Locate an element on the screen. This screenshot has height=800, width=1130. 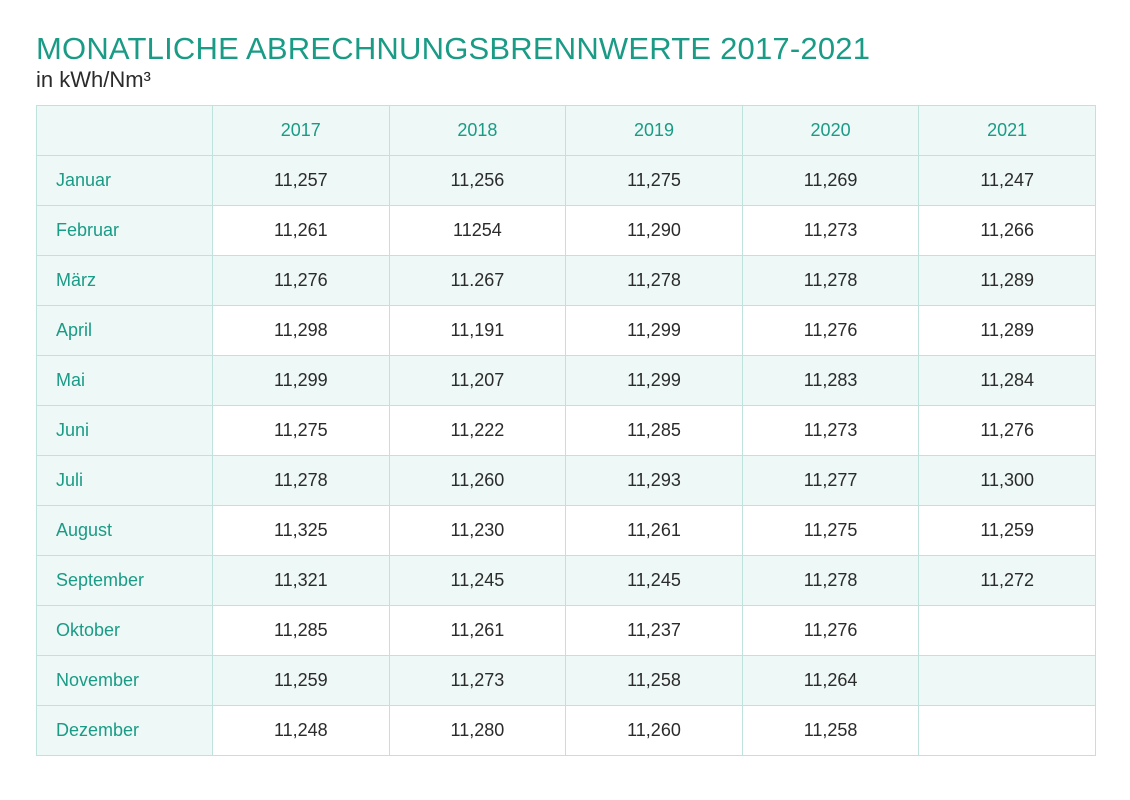
month-label: März is located at coordinates (124, 280).